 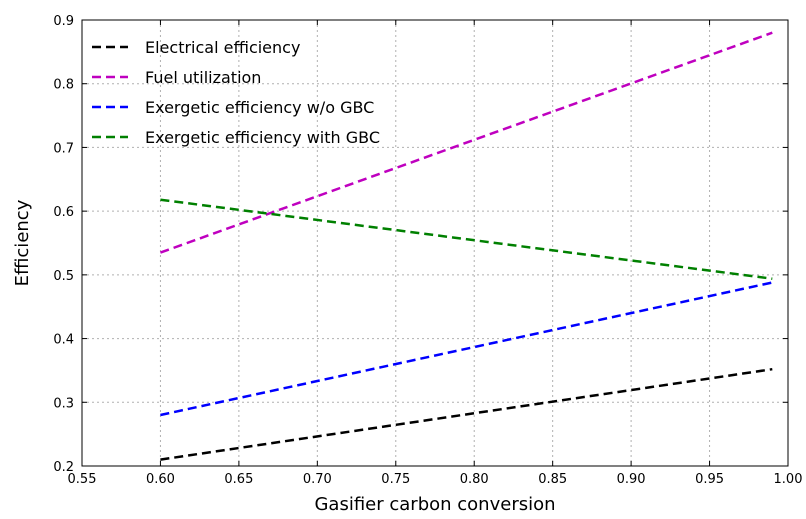 I want to click on x-tick-label: 0.75, so click(x=395, y=479).